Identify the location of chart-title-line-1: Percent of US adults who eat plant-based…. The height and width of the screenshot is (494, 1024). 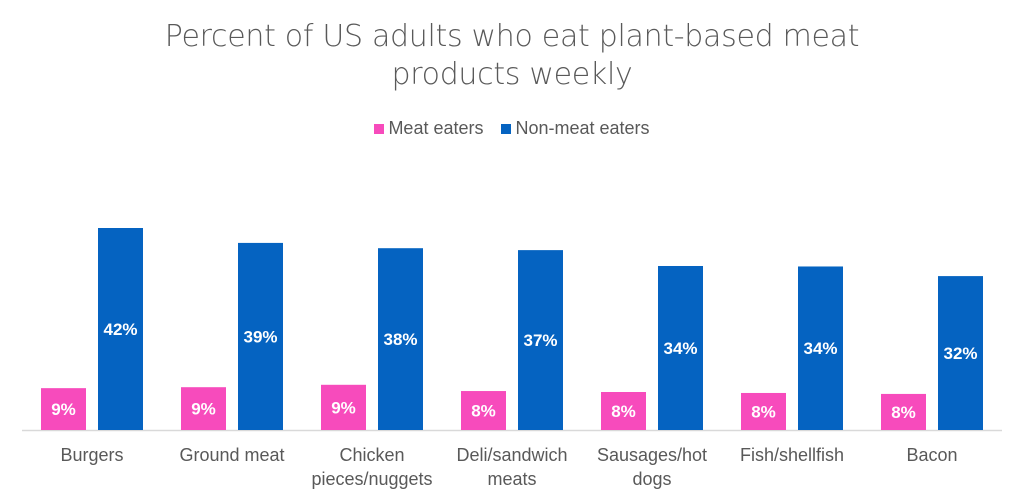
(512, 36).